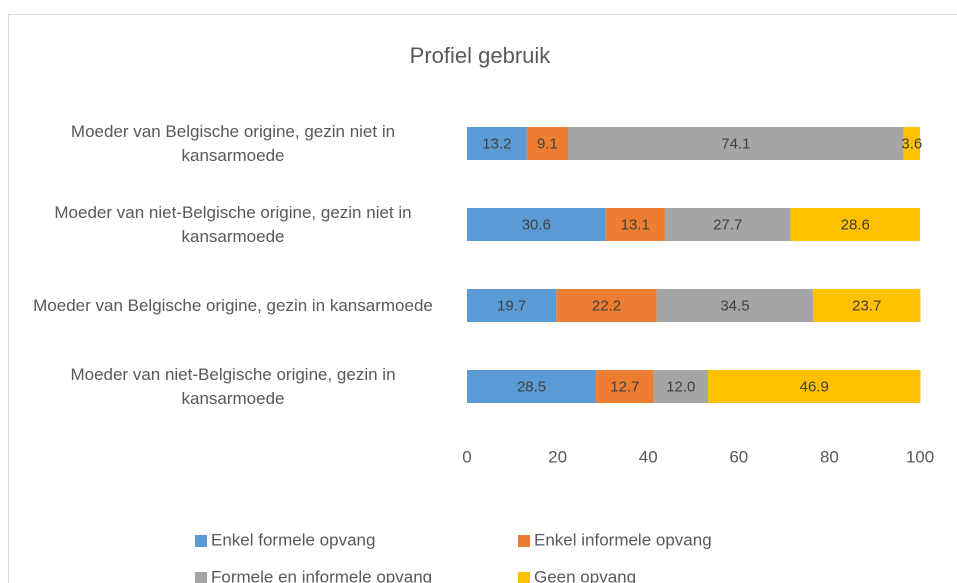 This screenshot has width=957, height=583. Describe the element at coordinates (920, 456) in the screenshot. I see `x-tick-label: 100` at that location.